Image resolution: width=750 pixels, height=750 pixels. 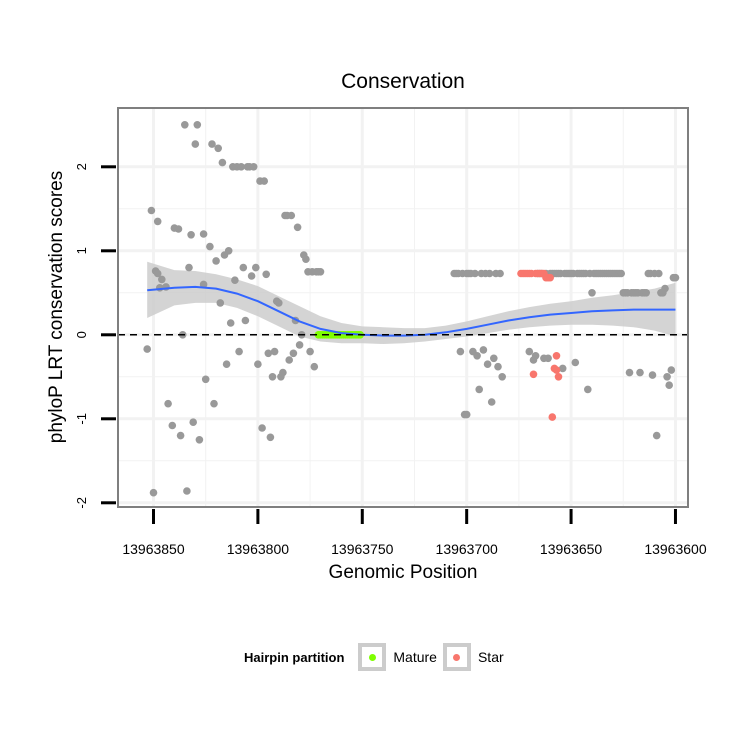 I want to click on x-tick-label: 13963800, so click(x=258, y=549).